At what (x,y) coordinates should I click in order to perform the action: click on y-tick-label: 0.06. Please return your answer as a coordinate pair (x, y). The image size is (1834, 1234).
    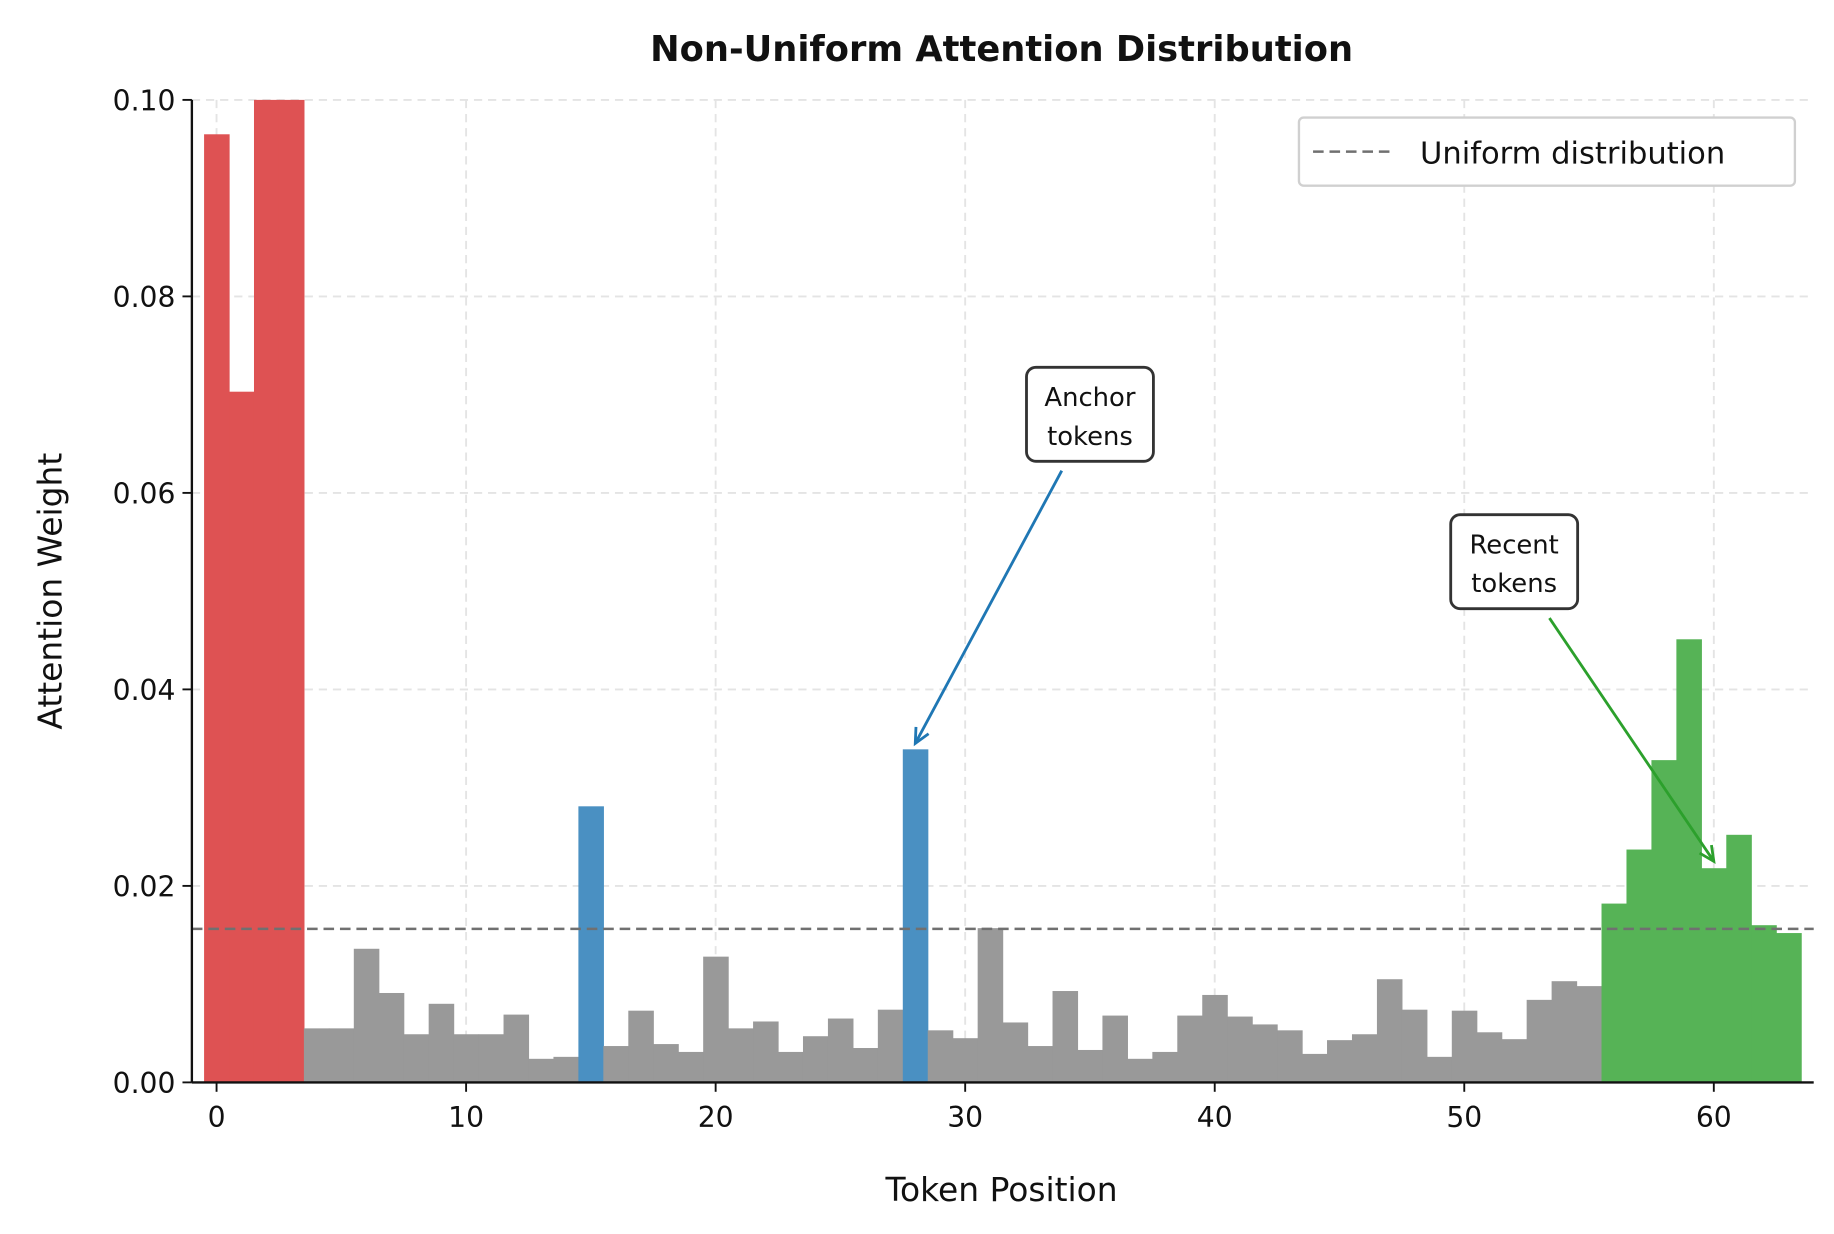
    Looking at the image, I should click on (144, 493).